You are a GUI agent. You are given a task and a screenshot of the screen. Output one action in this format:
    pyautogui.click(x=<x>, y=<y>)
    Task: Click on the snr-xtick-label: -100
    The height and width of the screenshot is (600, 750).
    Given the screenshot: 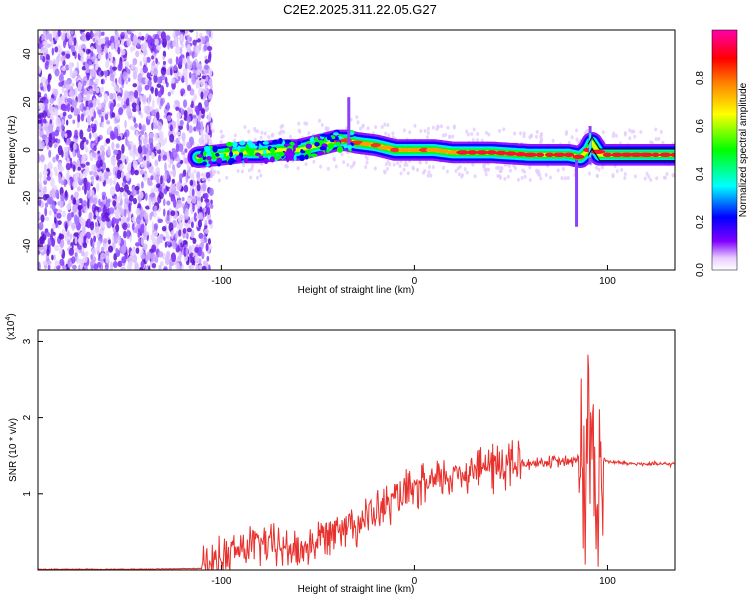 What is the action you would take?
    pyautogui.click(x=221, y=581)
    